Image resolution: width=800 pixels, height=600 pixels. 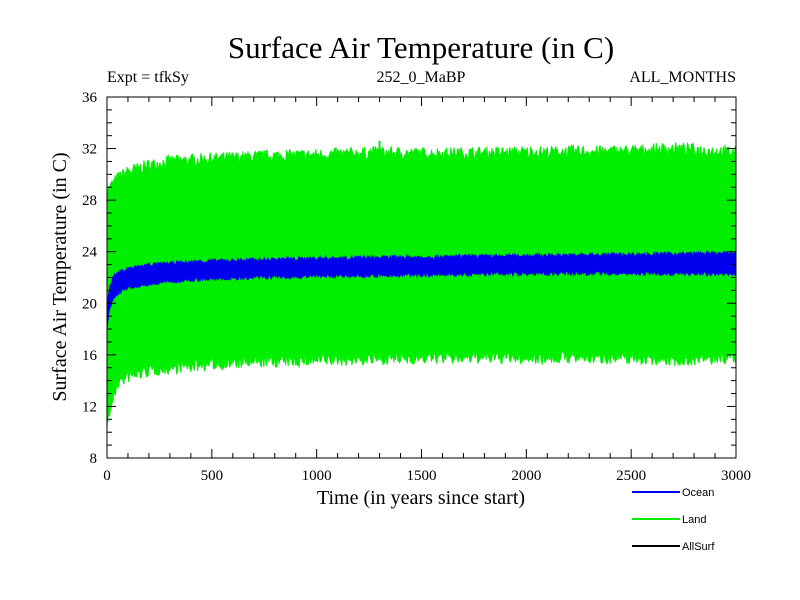 What do you see at coordinates (94, 459) in the screenshot?
I see `y-tick-label: 8` at bounding box center [94, 459].